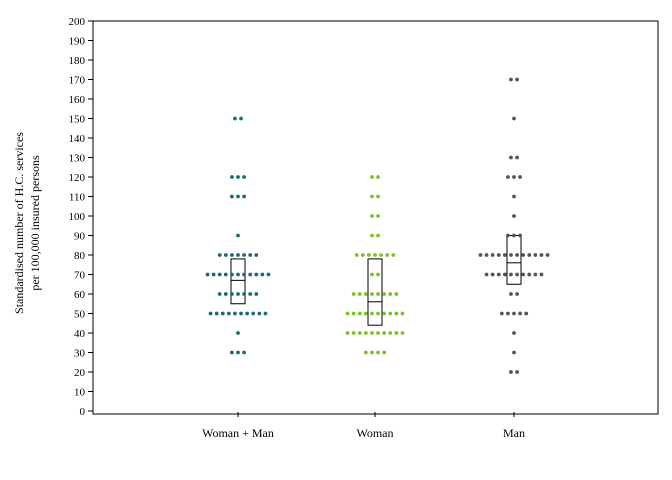  What do you see at coordinates (80, 393) in the screenshot?
I see `y-tick-label: 10` at bounding box center [80, 393].